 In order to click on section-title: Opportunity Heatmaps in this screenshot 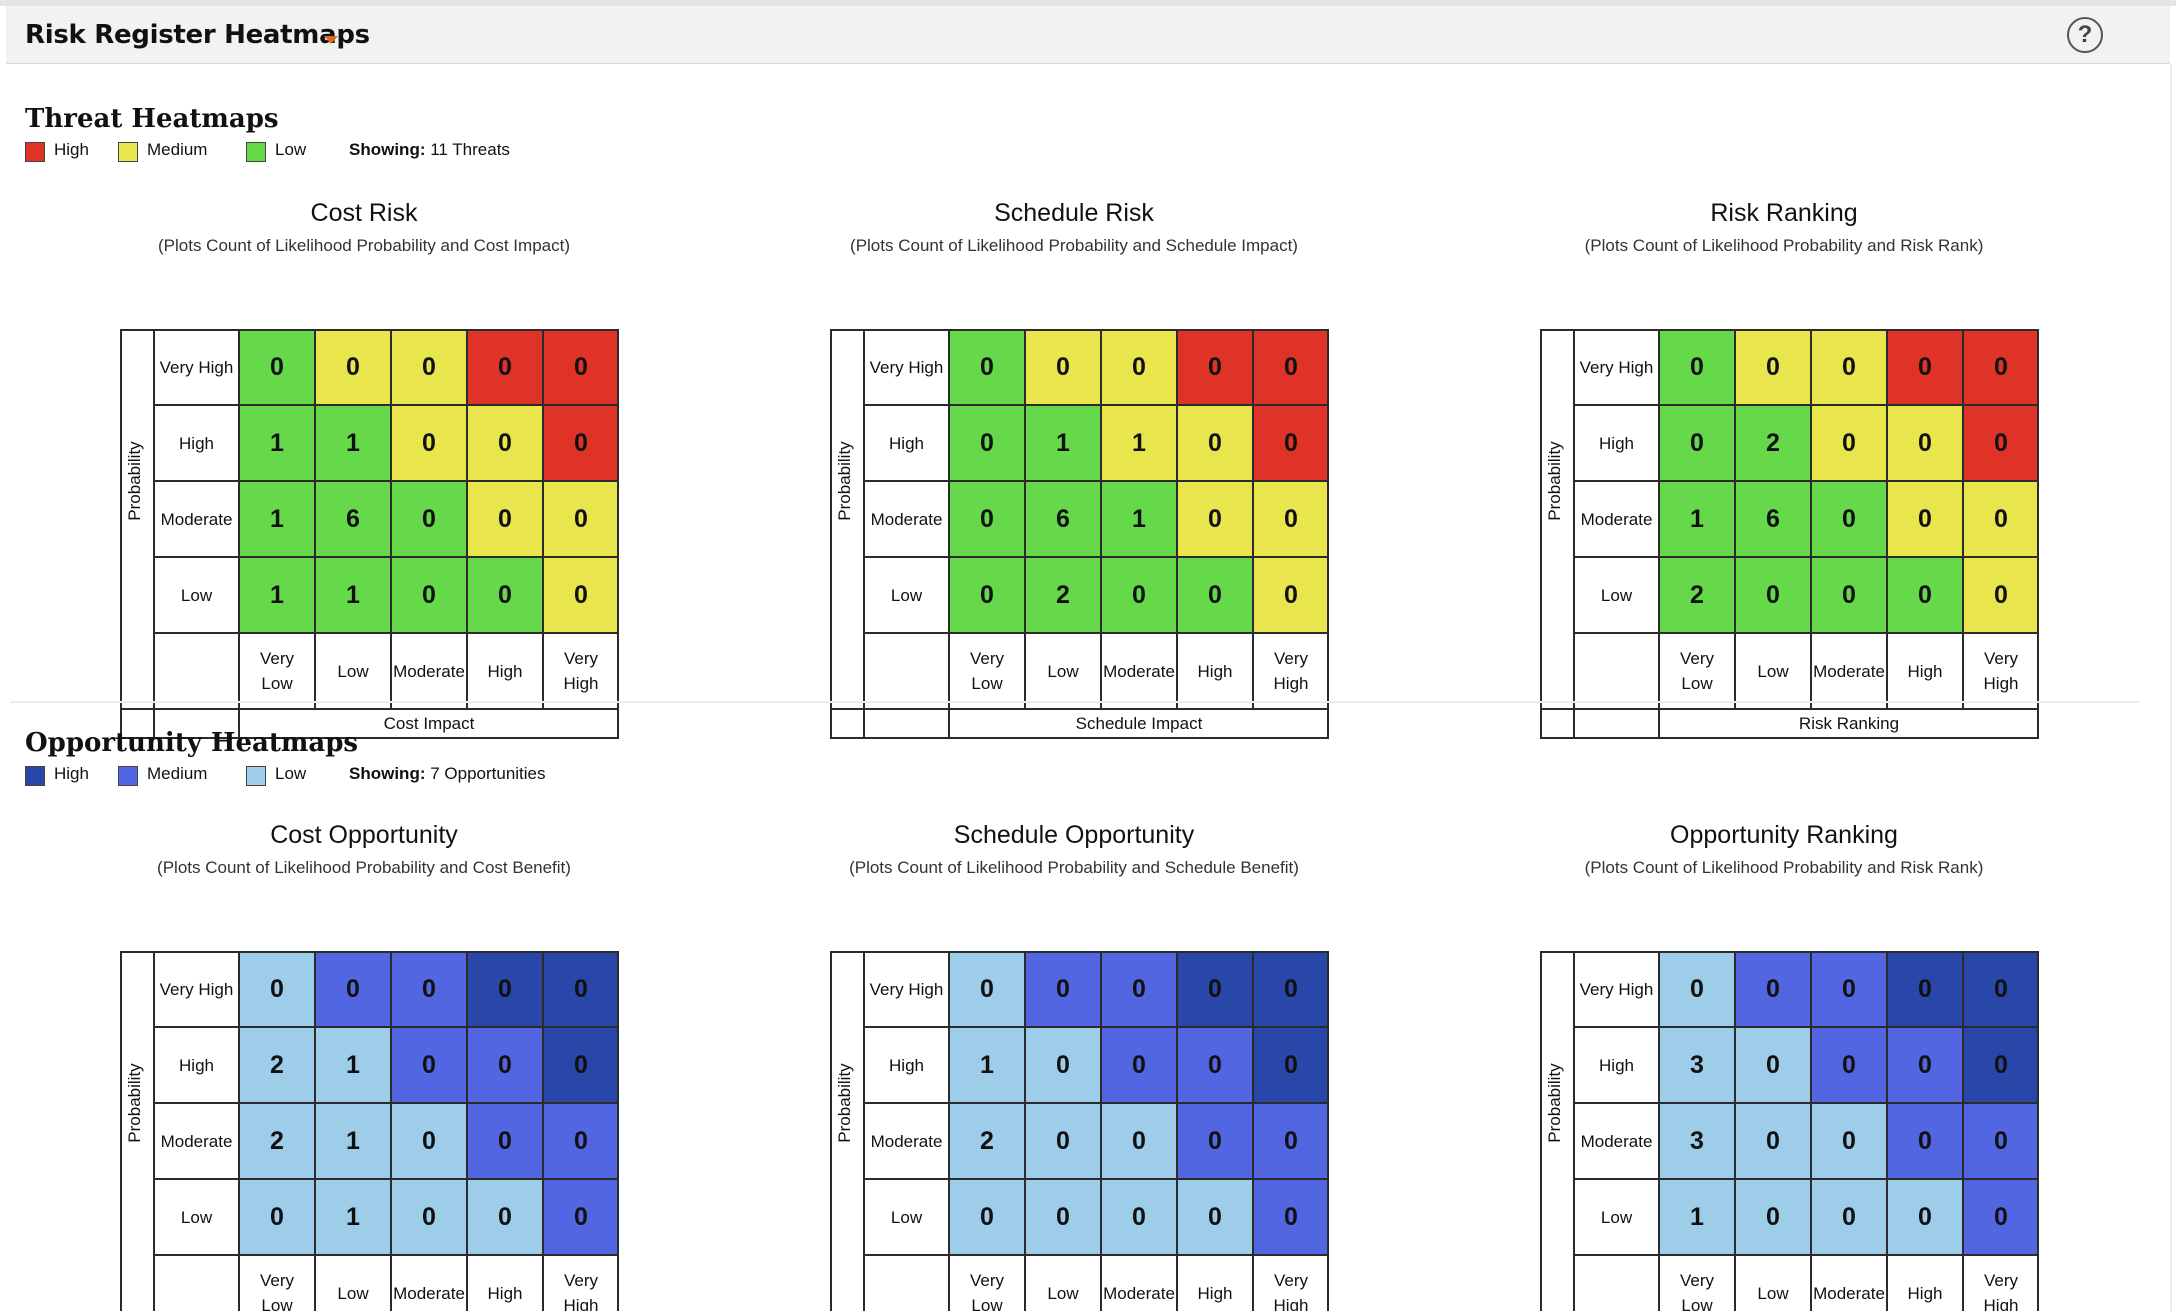, I will do `click(192, 743)`.